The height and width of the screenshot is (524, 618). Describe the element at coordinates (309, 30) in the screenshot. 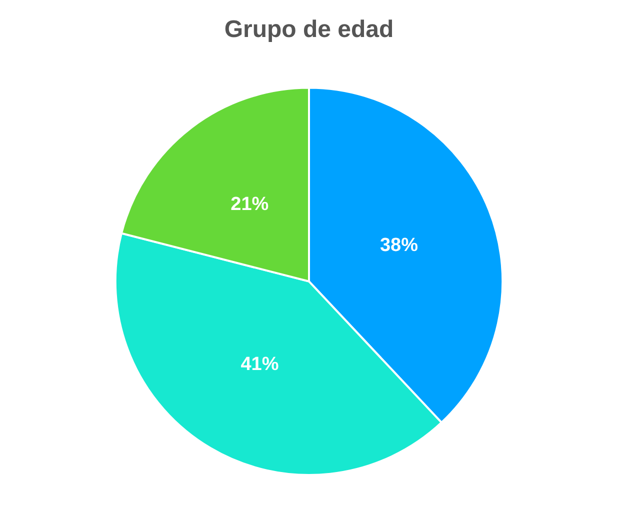

I see `chart-title: Grupo de edad` at that location.